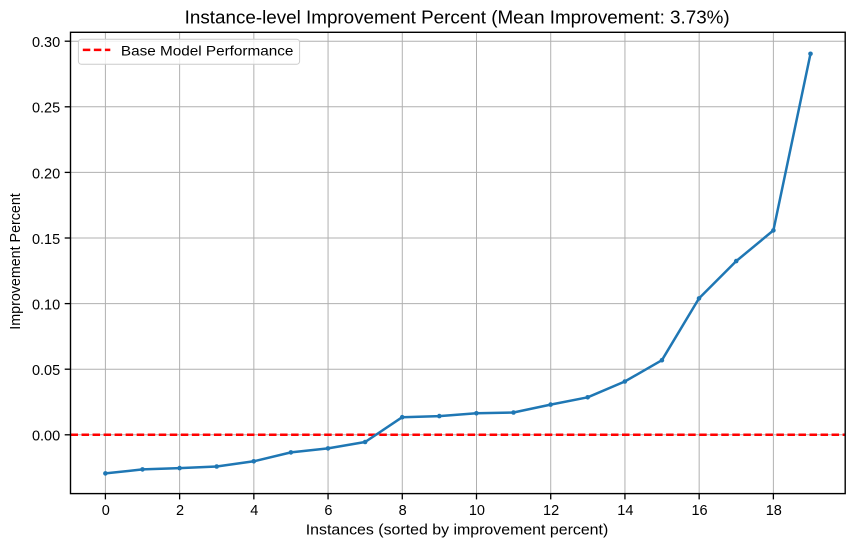 This screenshot has height=547, width=855. What do you see at coordinates (403, 511) in the screenshot?
I see `svg-text: 8` at bounding box center [403, 511].